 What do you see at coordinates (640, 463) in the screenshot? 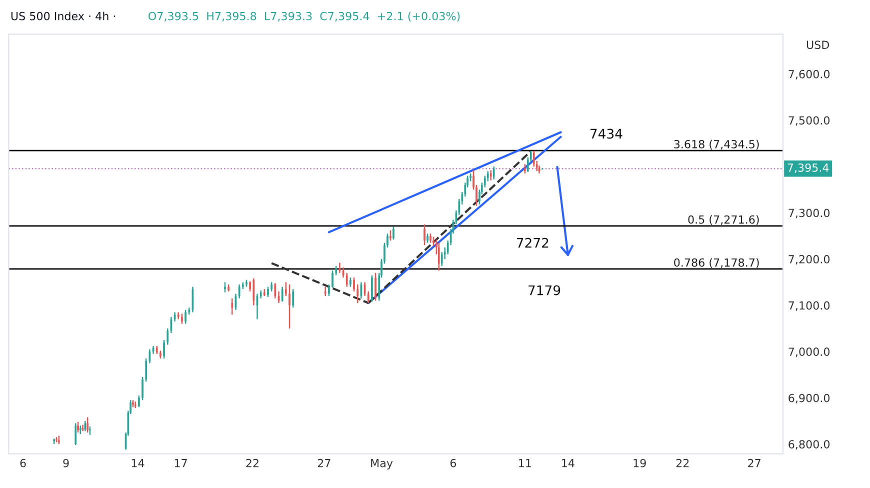
I see `x-tick-label: 19` at bounding box center [640, 463].